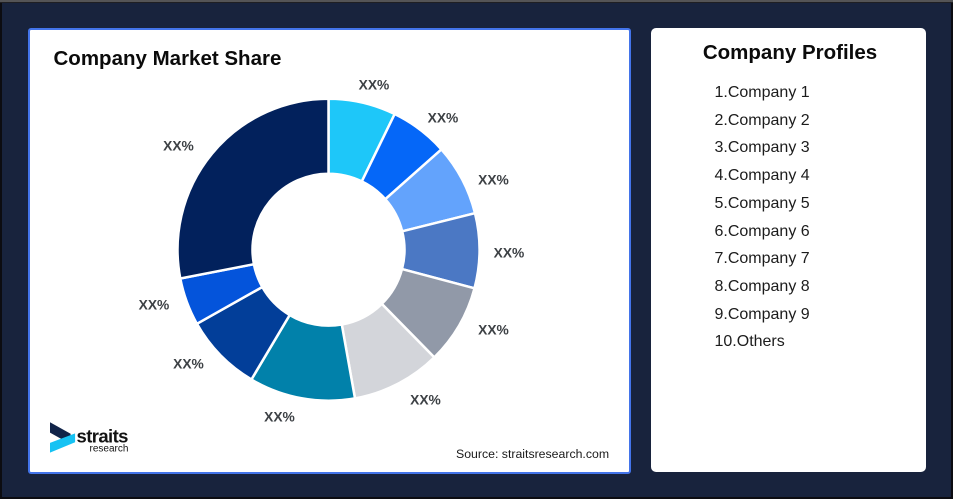 Image resolution: width=953 pixels, height=499 pixels. I want to click on svg-text: straits, so click(103, 436).